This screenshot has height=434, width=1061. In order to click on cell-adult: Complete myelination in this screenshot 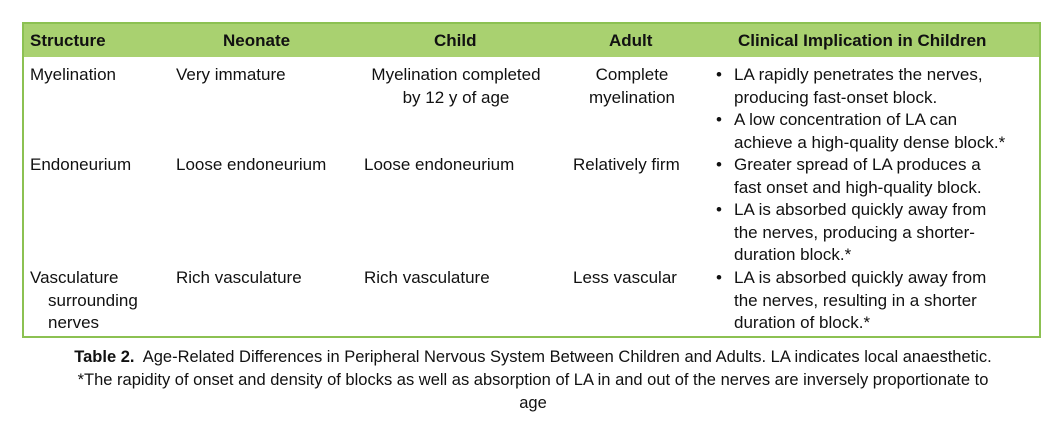, I will do `click(632, 86)`.